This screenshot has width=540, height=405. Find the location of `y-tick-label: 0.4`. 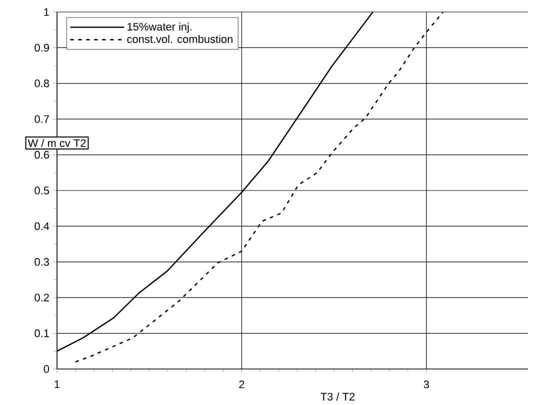

y-tick-label: 0.4 is located at coordinates (42, 226).